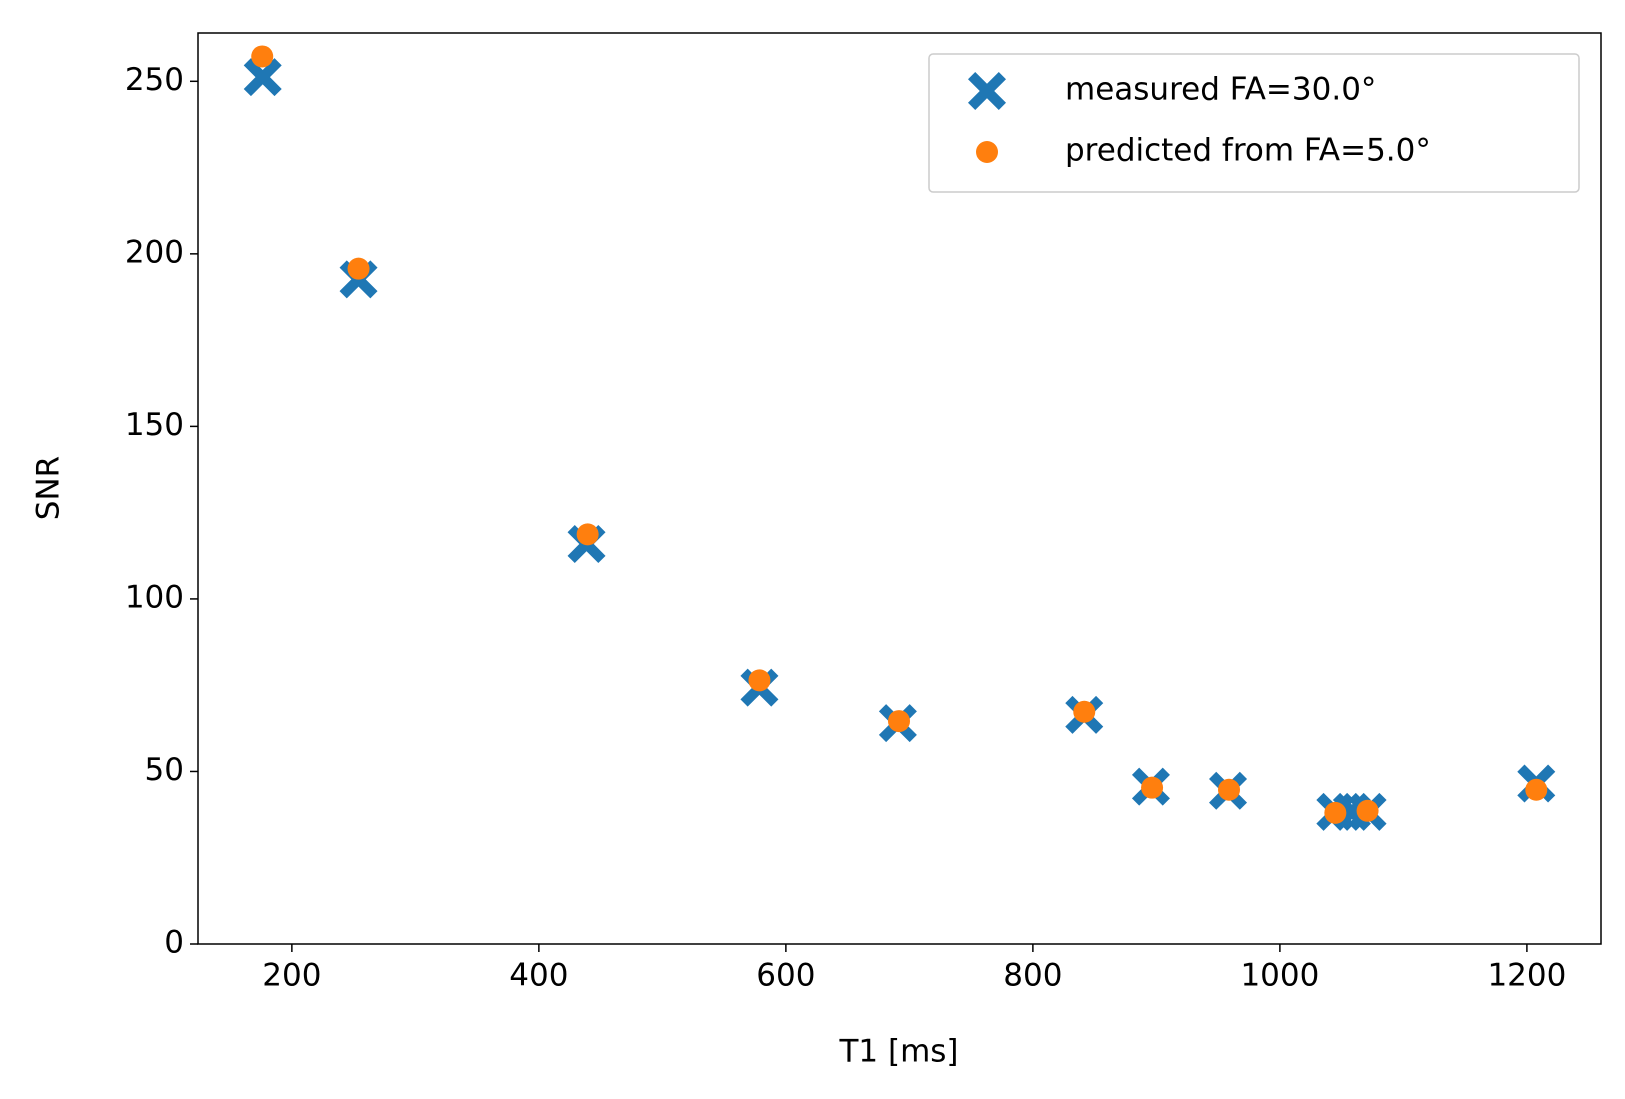 This screenshot has width=1625, height=1099. Describe the element at coordinates (1279, 976) in the screenshot. I see `x-tick-label: 1000` at that location.